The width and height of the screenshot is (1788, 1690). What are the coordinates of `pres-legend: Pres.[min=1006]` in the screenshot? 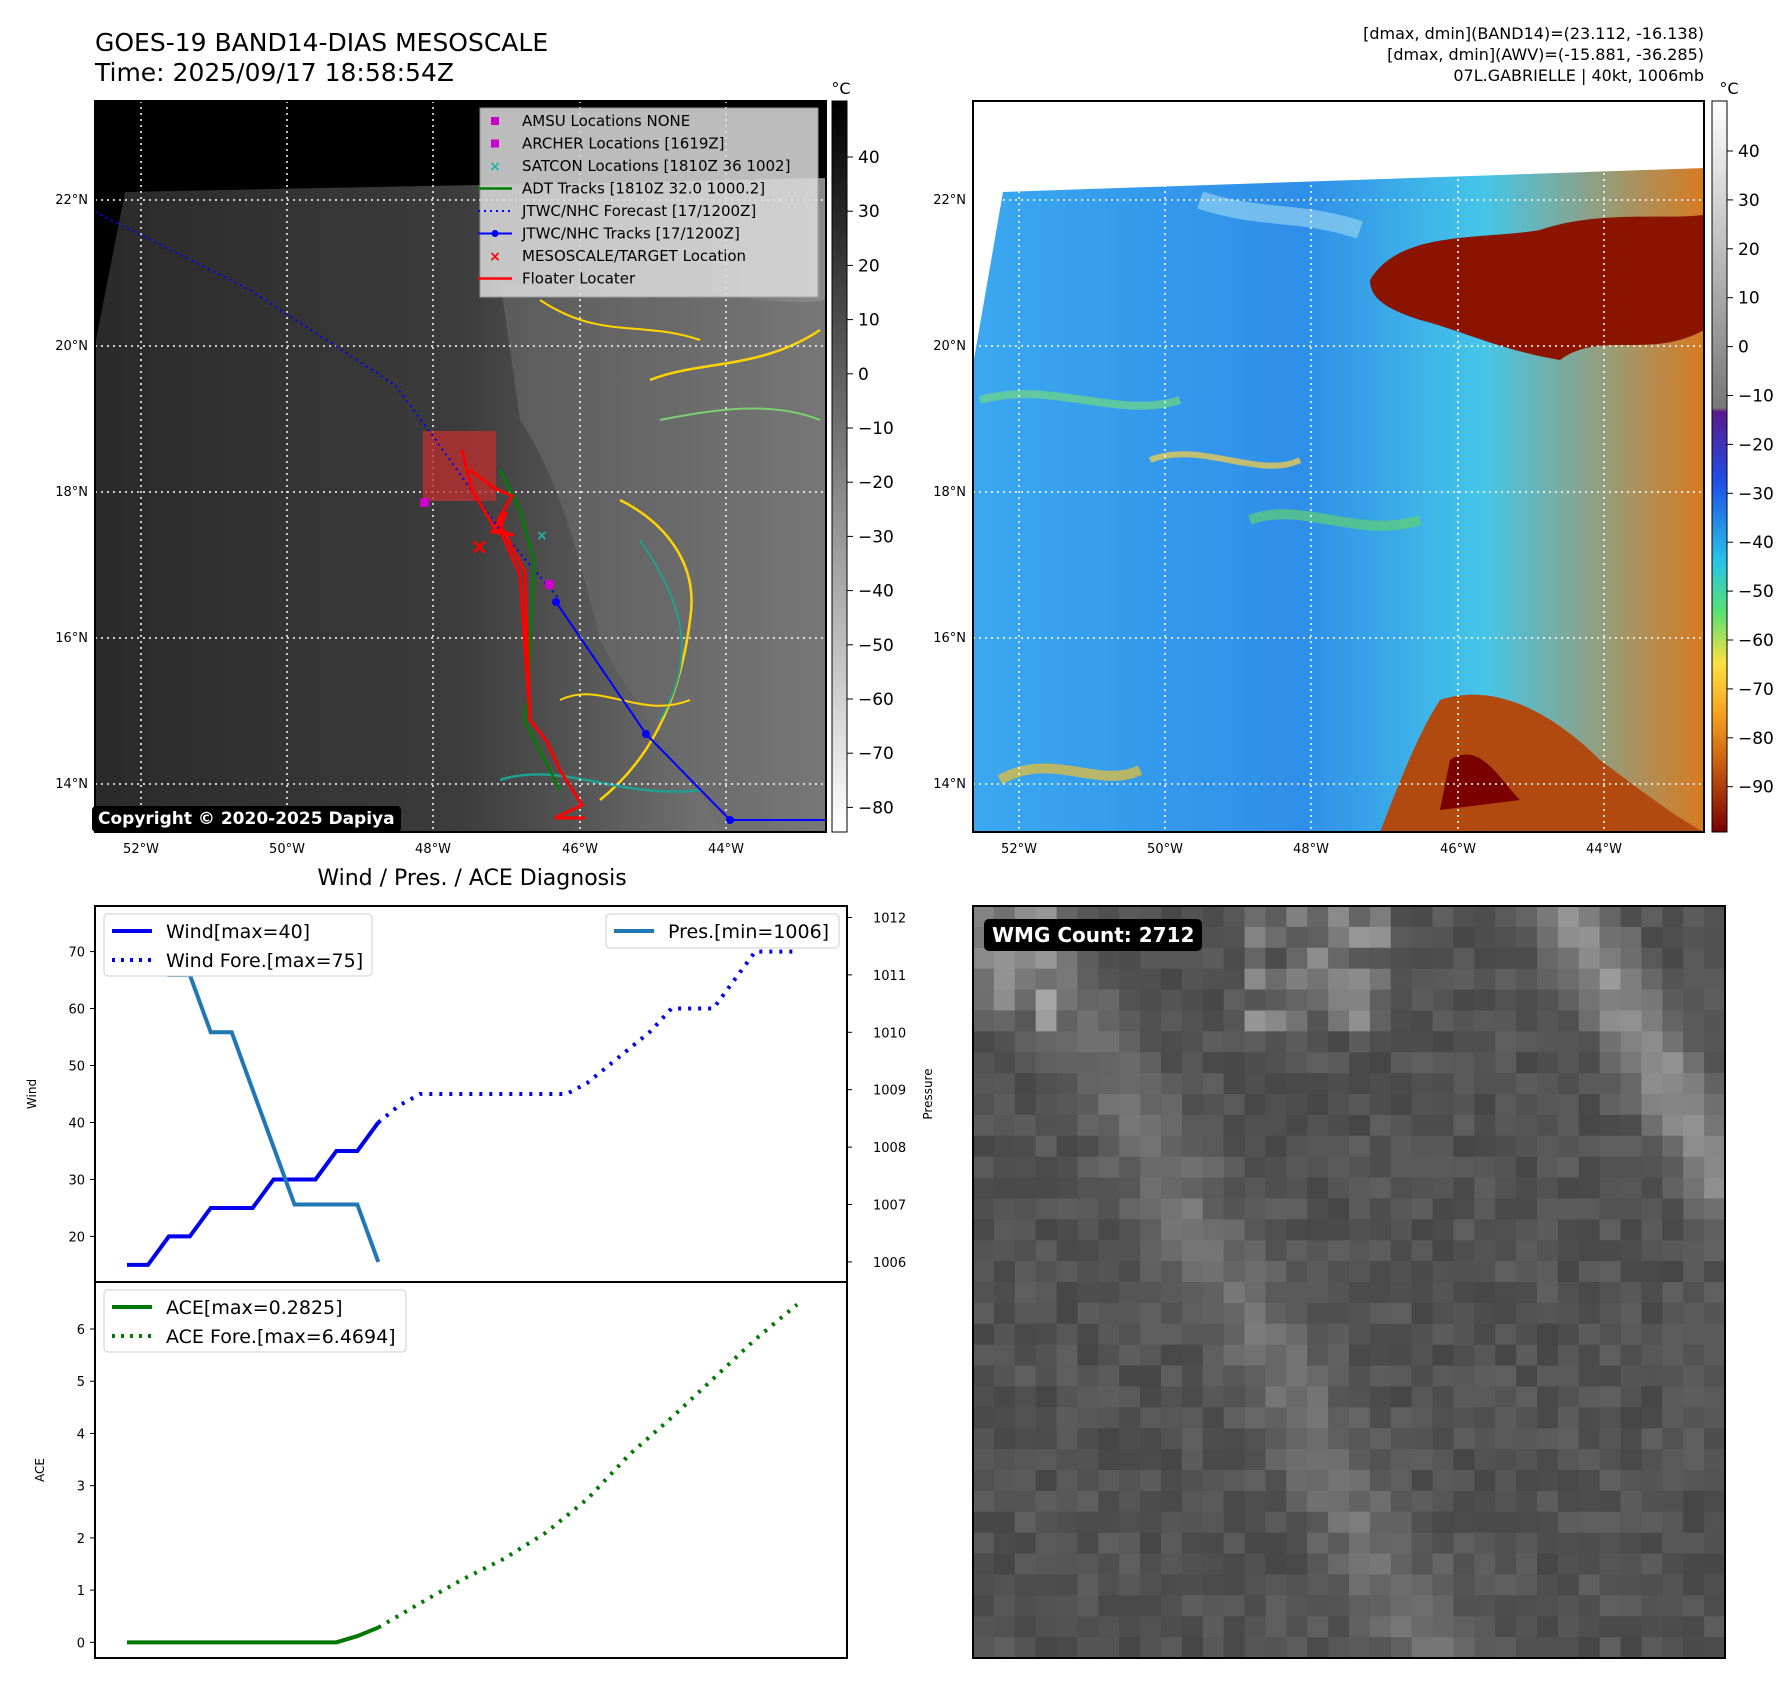 It's located at (722, 931).